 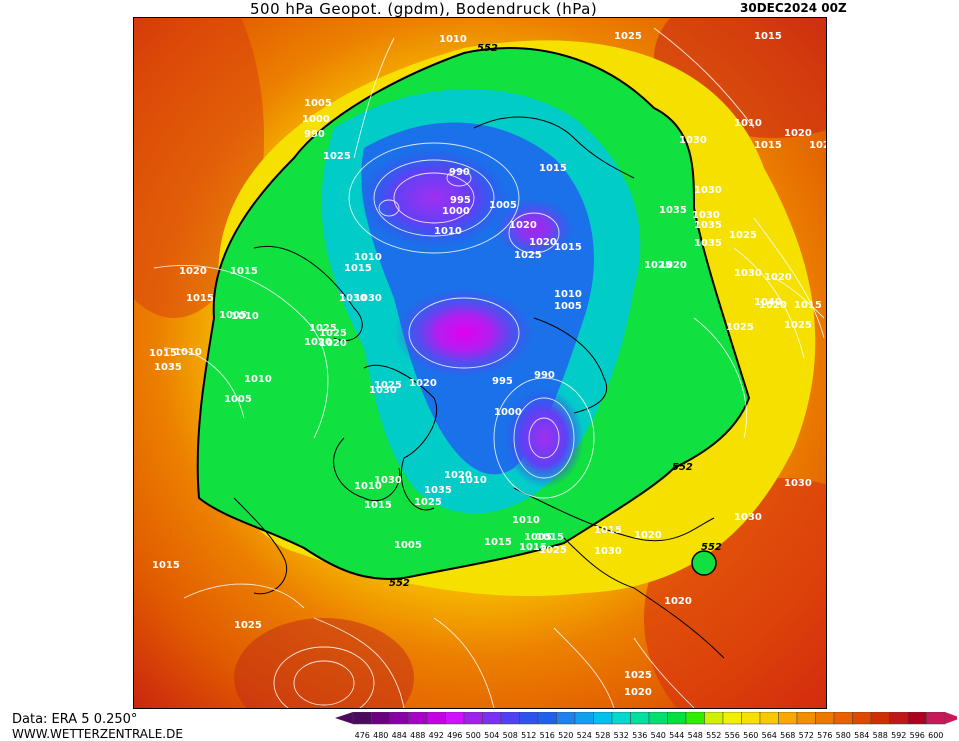 I want to click on pressure-label: 1040, so click(x=768, y=302).